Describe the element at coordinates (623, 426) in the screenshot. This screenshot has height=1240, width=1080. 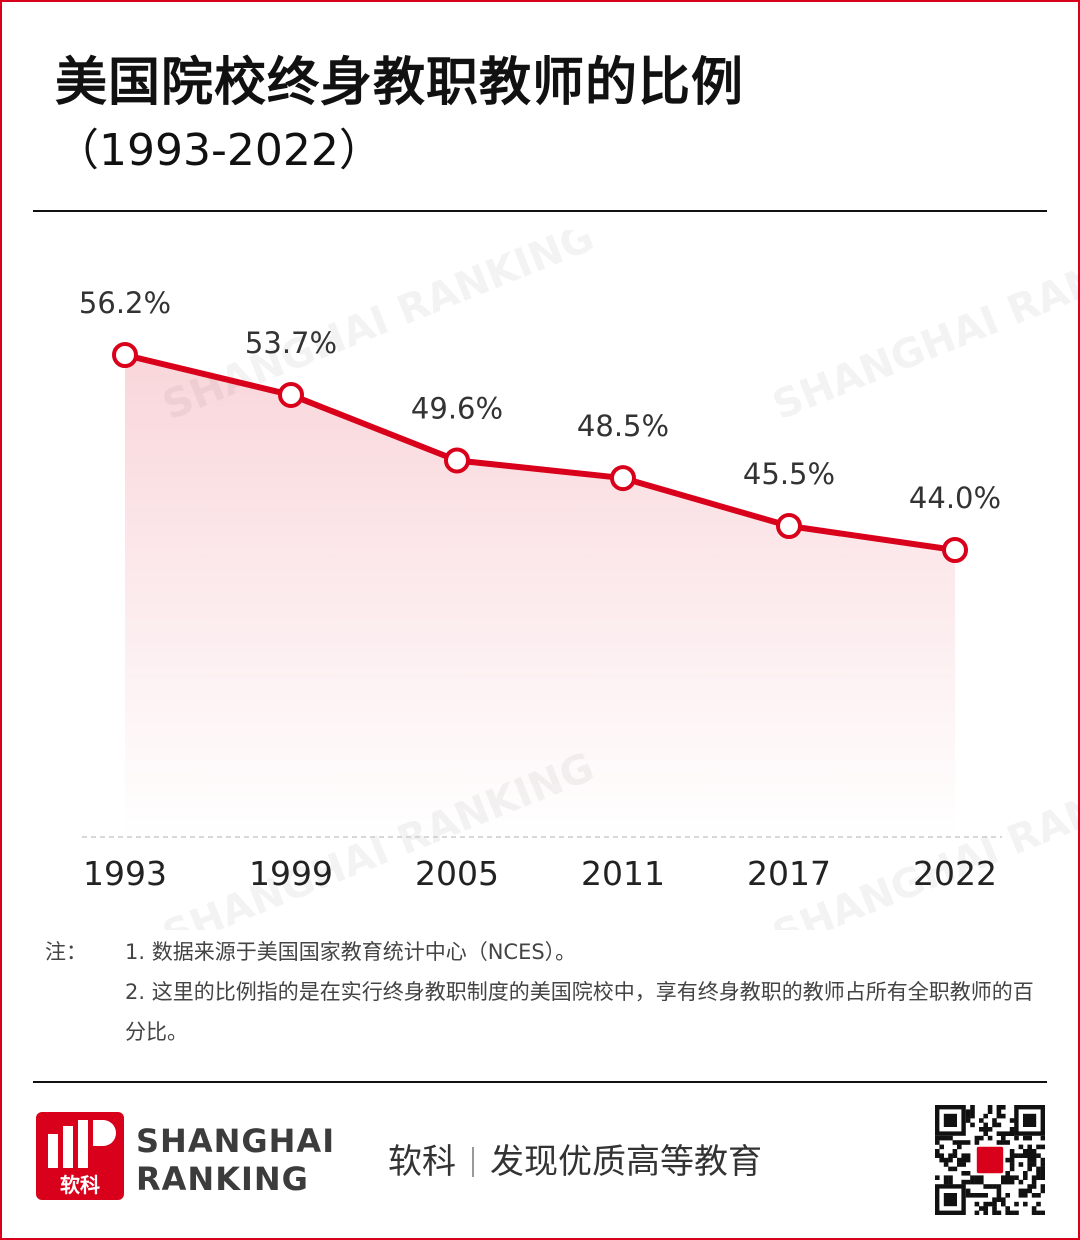
I see `data-label: 48.5%` at that location.